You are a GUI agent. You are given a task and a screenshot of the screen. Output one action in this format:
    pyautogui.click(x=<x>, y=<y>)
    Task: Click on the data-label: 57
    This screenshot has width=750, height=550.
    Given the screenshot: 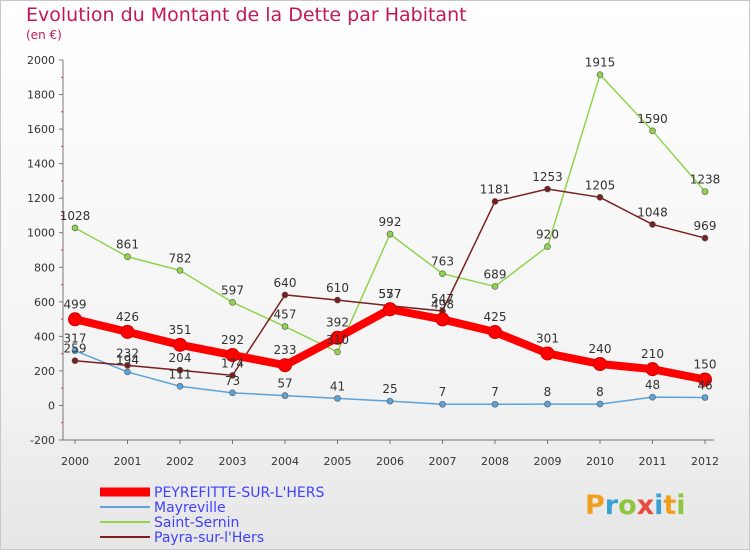 What is the action you would take?
    pyautogui.click(x=284, y=384)
    